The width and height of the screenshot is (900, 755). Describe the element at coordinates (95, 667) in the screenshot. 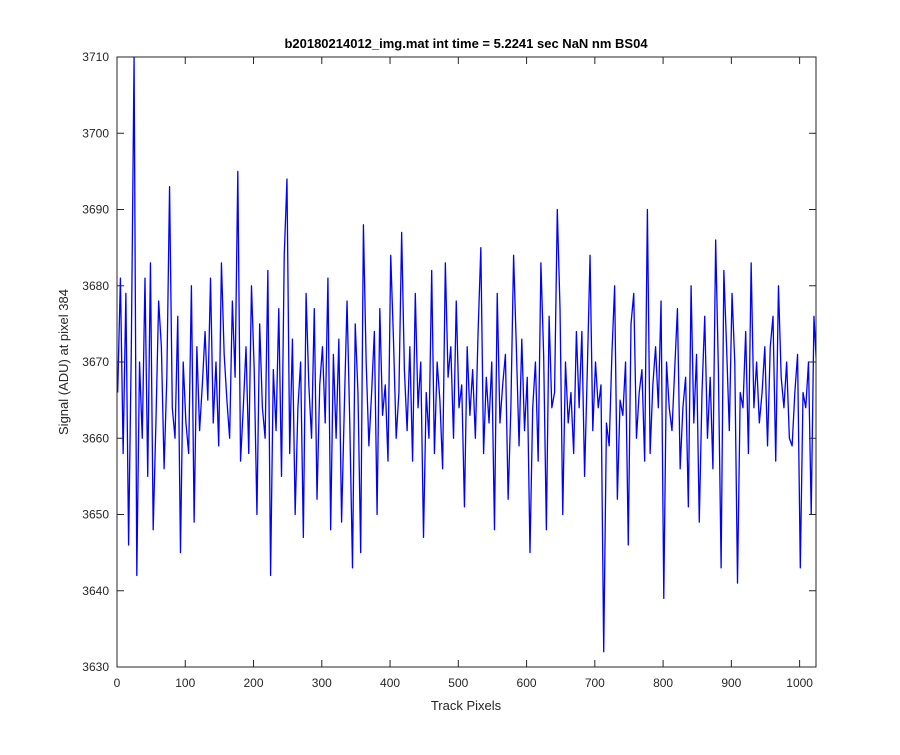

I see `y-tick-label: 3630` at that location.